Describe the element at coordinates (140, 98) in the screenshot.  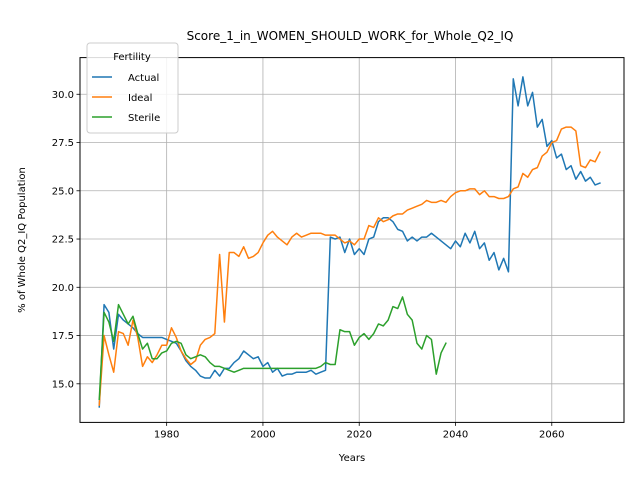
I see `legend-label-ideal: Ideal` at that location.